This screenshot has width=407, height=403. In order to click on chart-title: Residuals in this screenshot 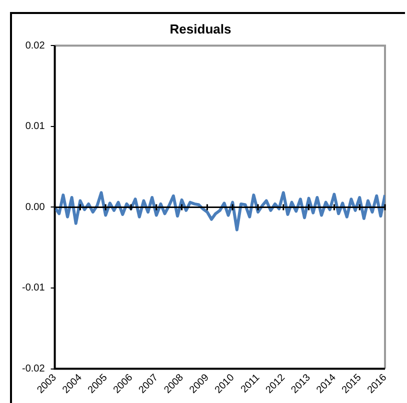, I will do `click(201, 28)`.